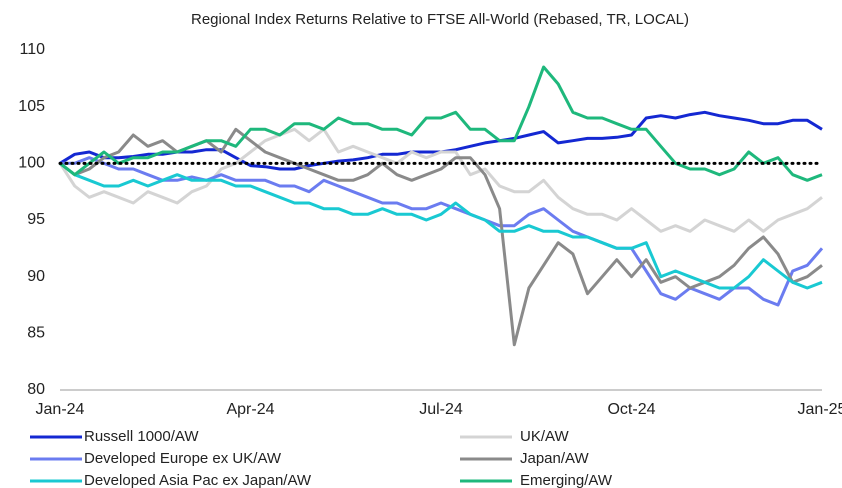 Image resolution: width=842 pixels, height=488 pixels. What do you see at coordinates (183, 458) in the screenshot?
I see `legend-label: Developed Europe ex UK/AW` at bounding box center [183, 458].